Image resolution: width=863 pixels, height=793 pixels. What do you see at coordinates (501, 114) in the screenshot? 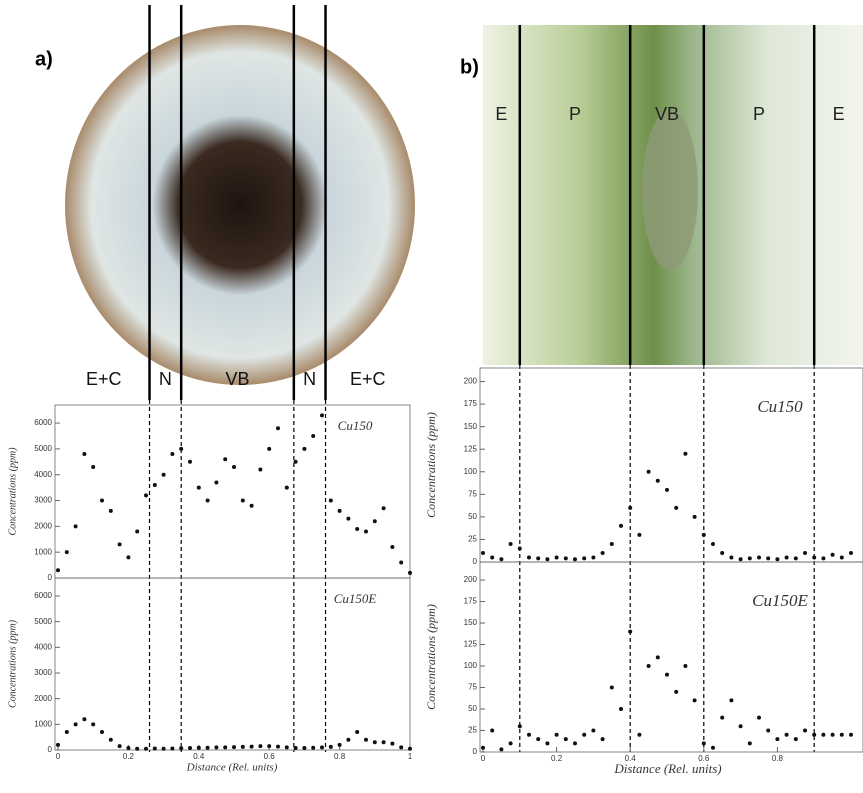
I see `region-label: E` at bounding box center [501, 114].